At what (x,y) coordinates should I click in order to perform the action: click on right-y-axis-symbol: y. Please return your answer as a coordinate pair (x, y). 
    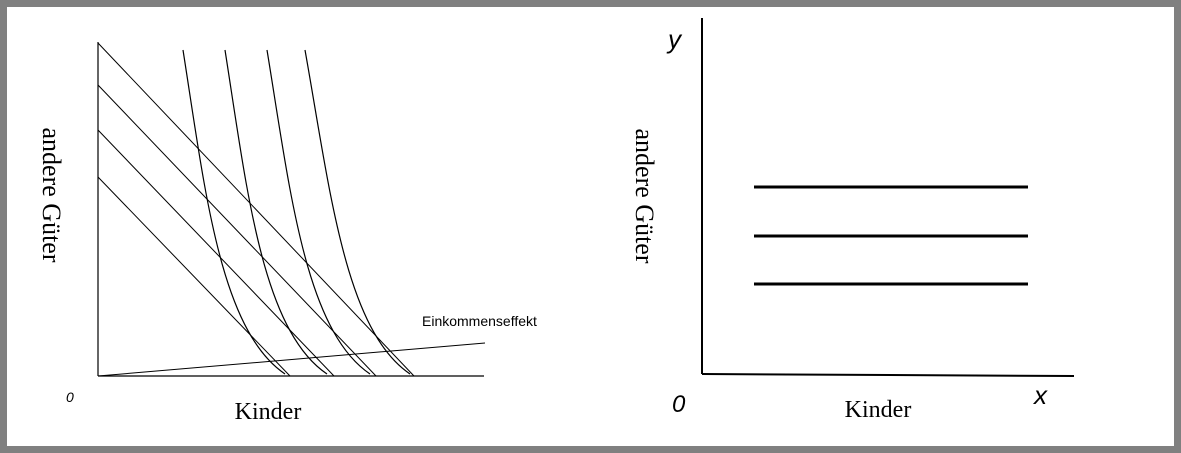
    Looking at the image, I should click on (674, 39).